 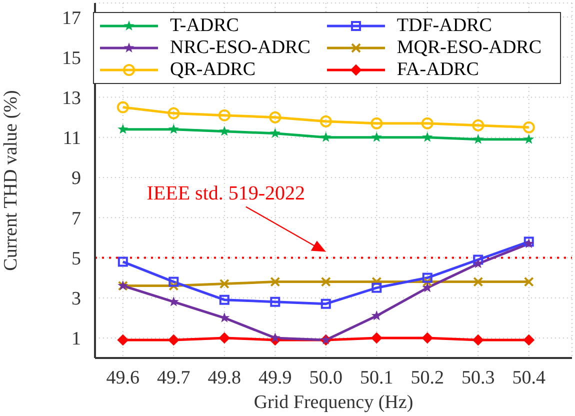 I want to click on x-tick-label: 50.3, so click(x=478, y=377).